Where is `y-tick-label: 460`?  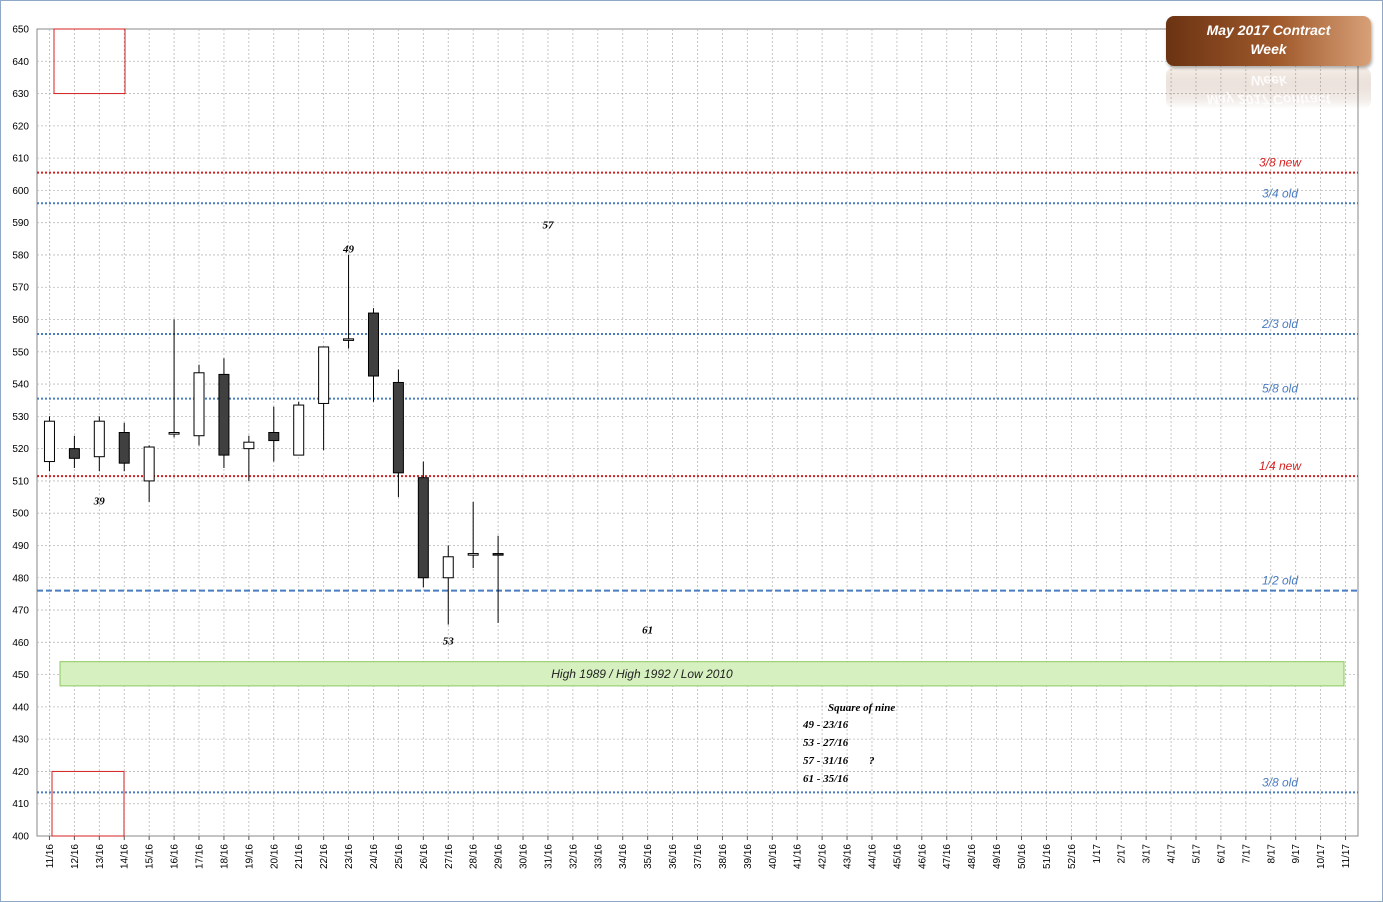 y-tick-label: 460 is located at coordinates (20, 643).